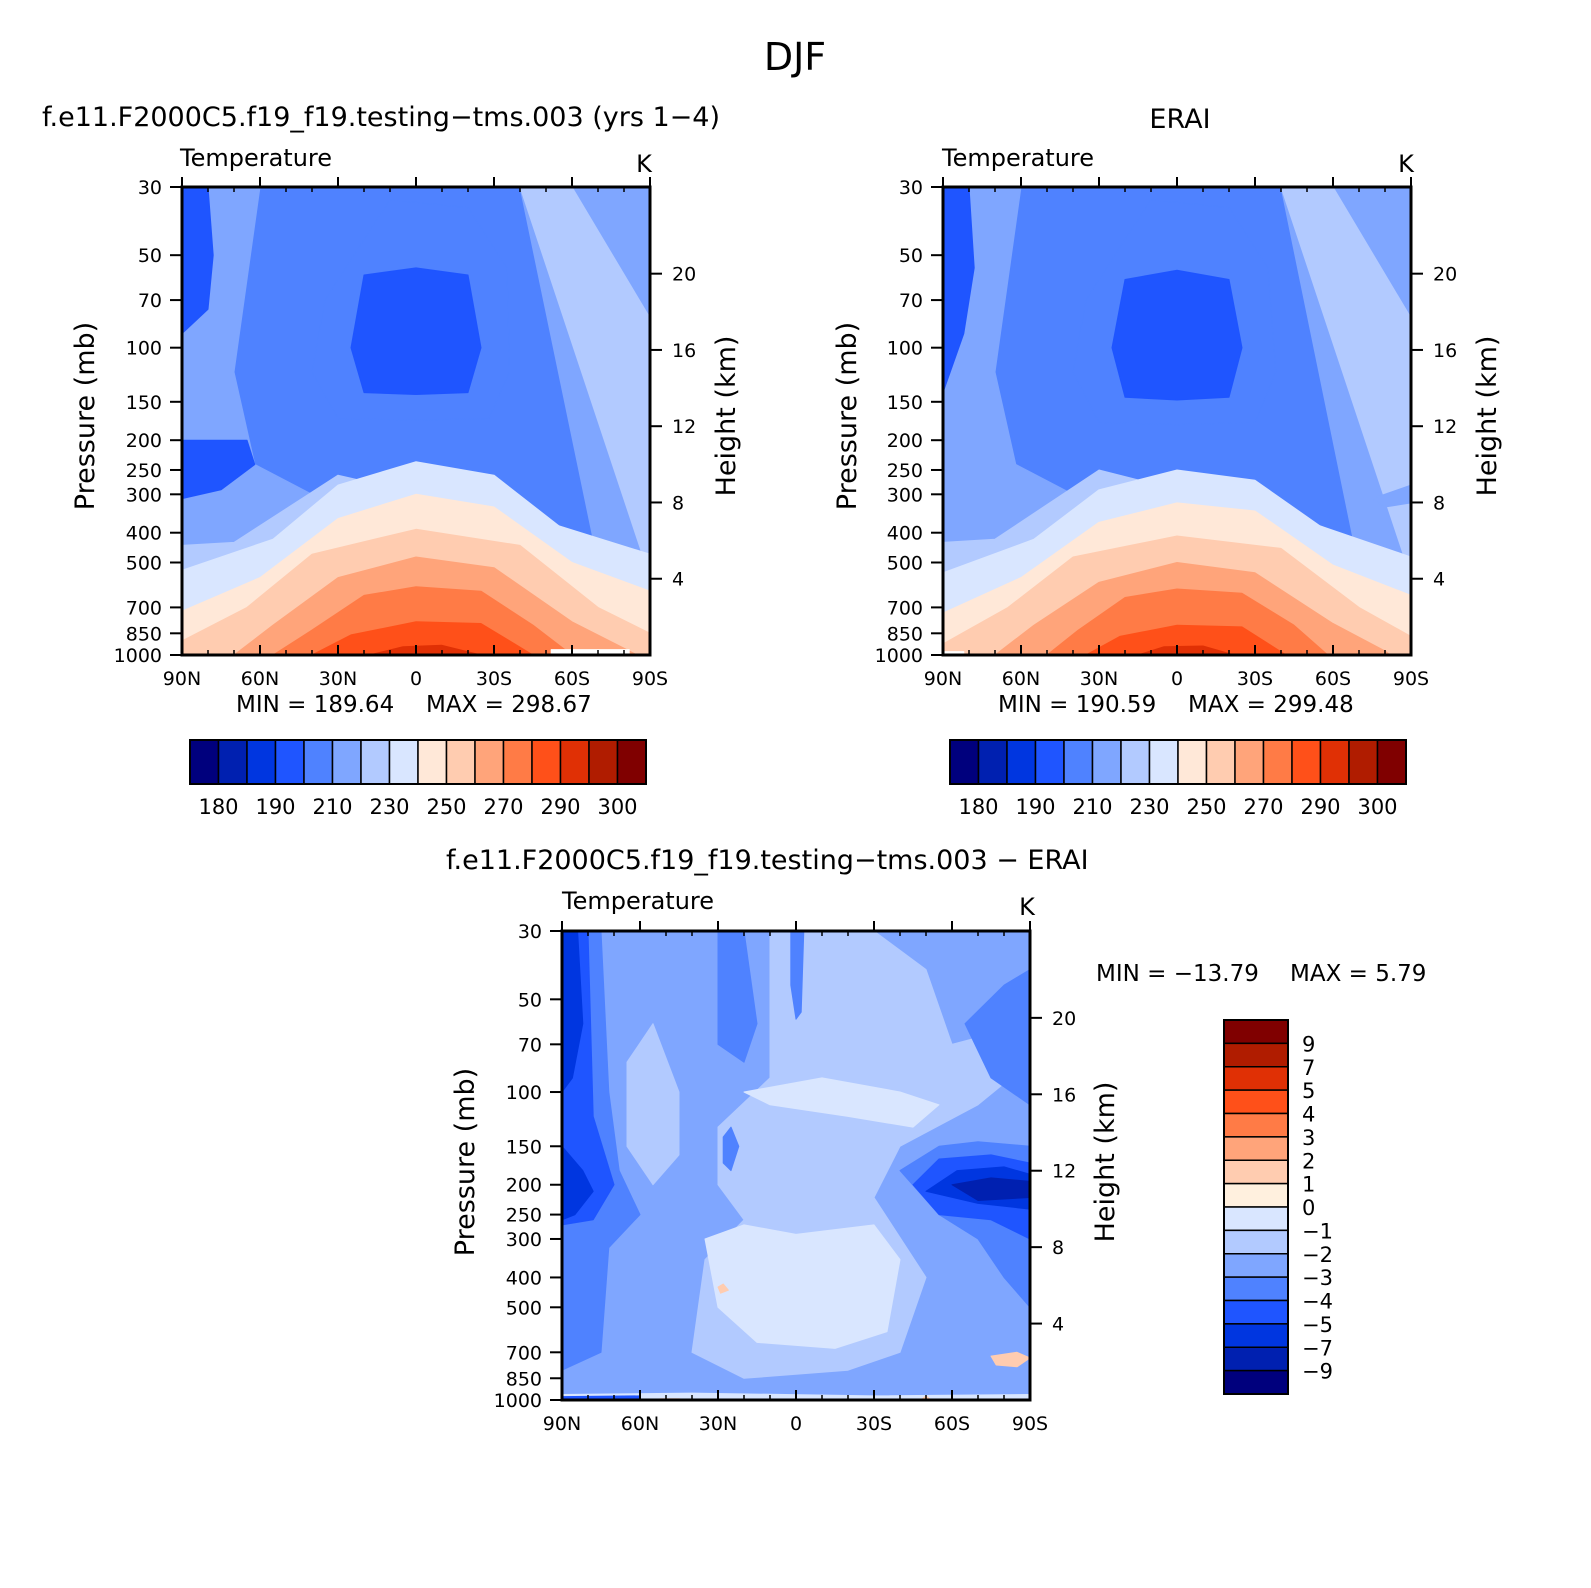 This screenshot has height=1588, width=1591. Describe the element at coordinates (1445, 427) in the screenshot. I see `y2-tick-label: 12` at that location.